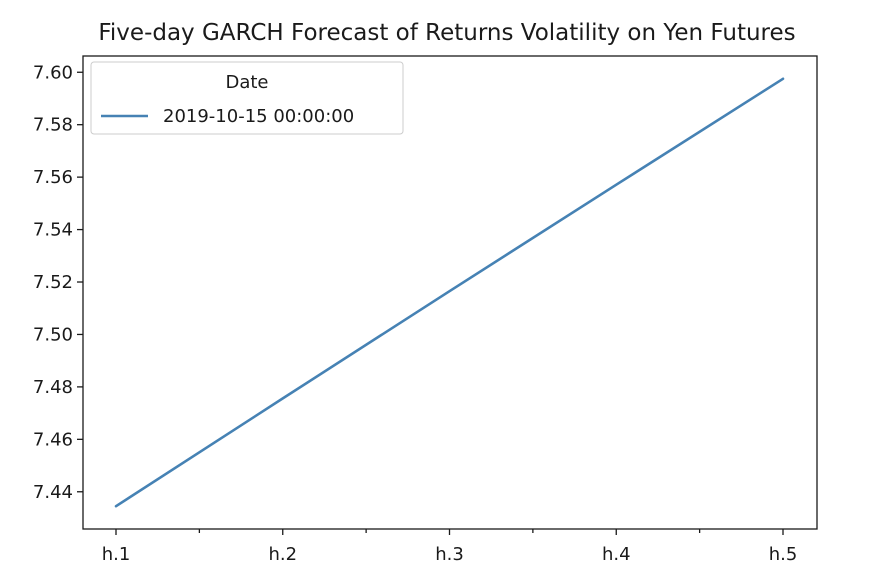  What do you see at coordinates (783, 554) in the screenshot?
I see `x-tick-label: h.5` at bounding box center [783, 554].